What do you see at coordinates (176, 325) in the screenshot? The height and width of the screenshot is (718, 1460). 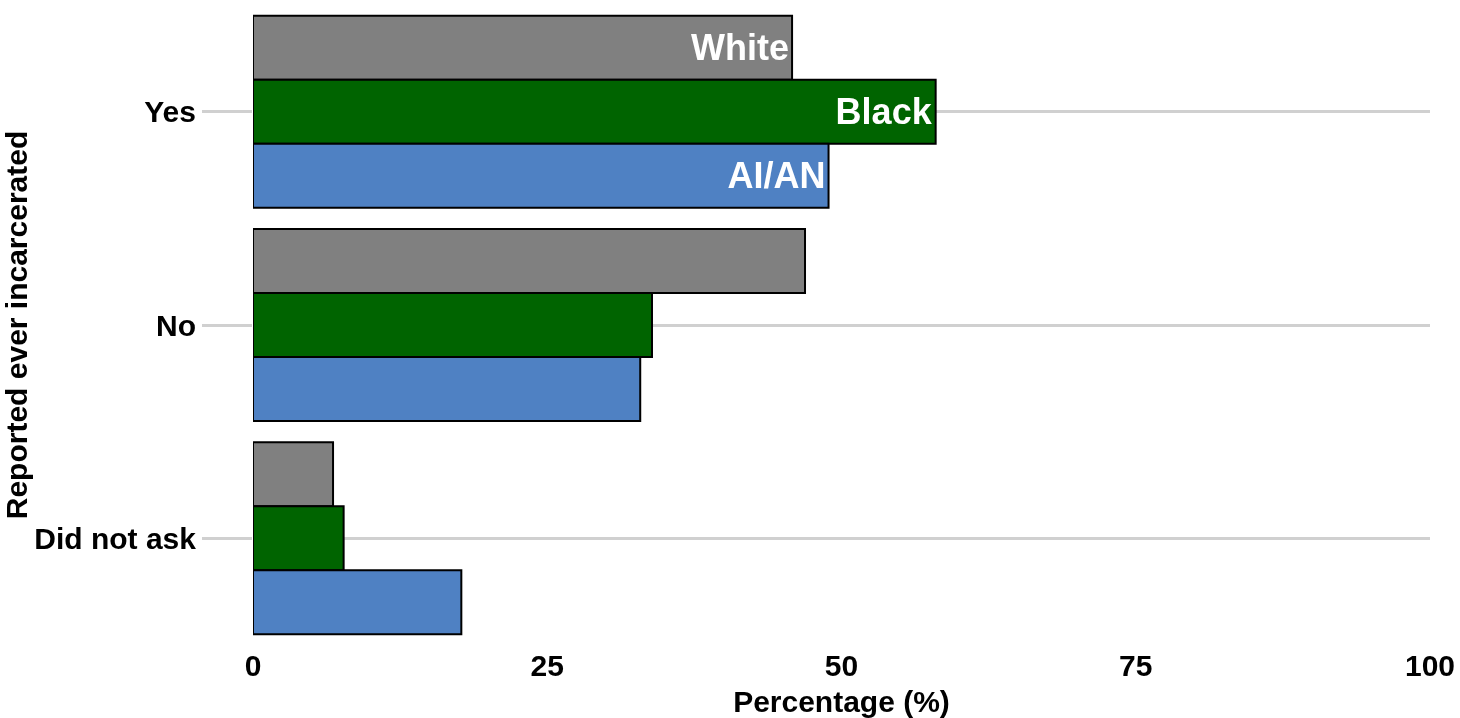 I see `y-tick-label: No` at bounding box center [176, 325].